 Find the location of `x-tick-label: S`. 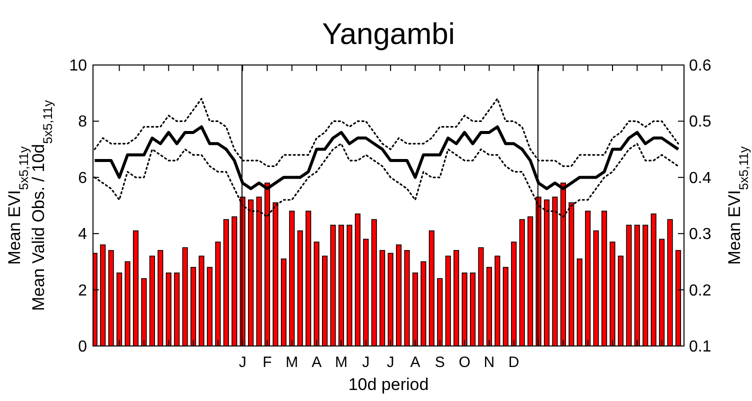

x-tick-label: S is located at coordinates (439, 362).